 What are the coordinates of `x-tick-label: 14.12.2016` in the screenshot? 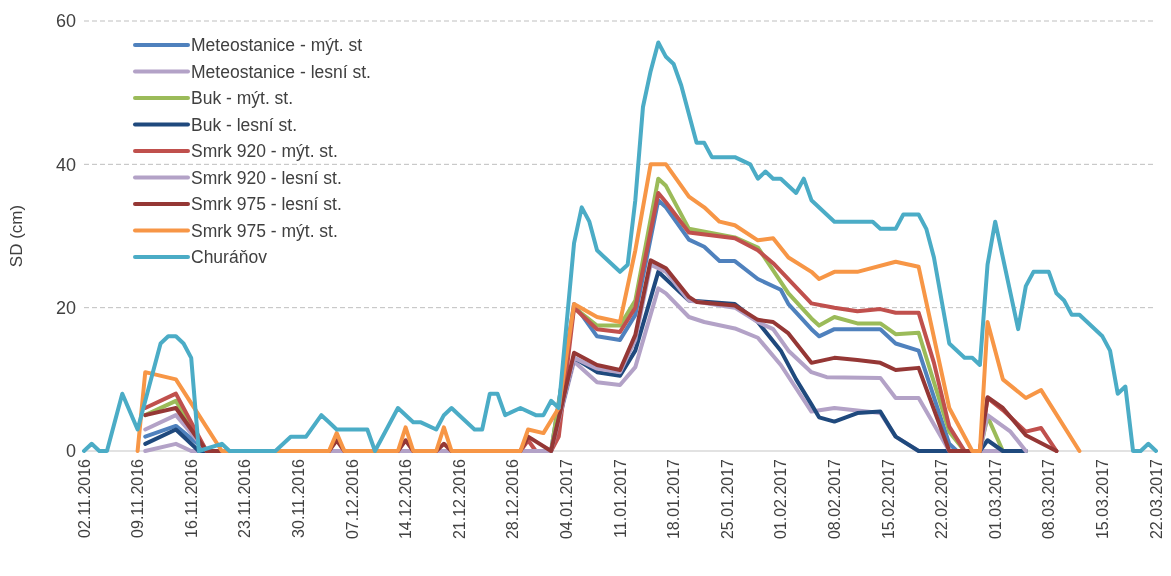 It's located at (406, 499).